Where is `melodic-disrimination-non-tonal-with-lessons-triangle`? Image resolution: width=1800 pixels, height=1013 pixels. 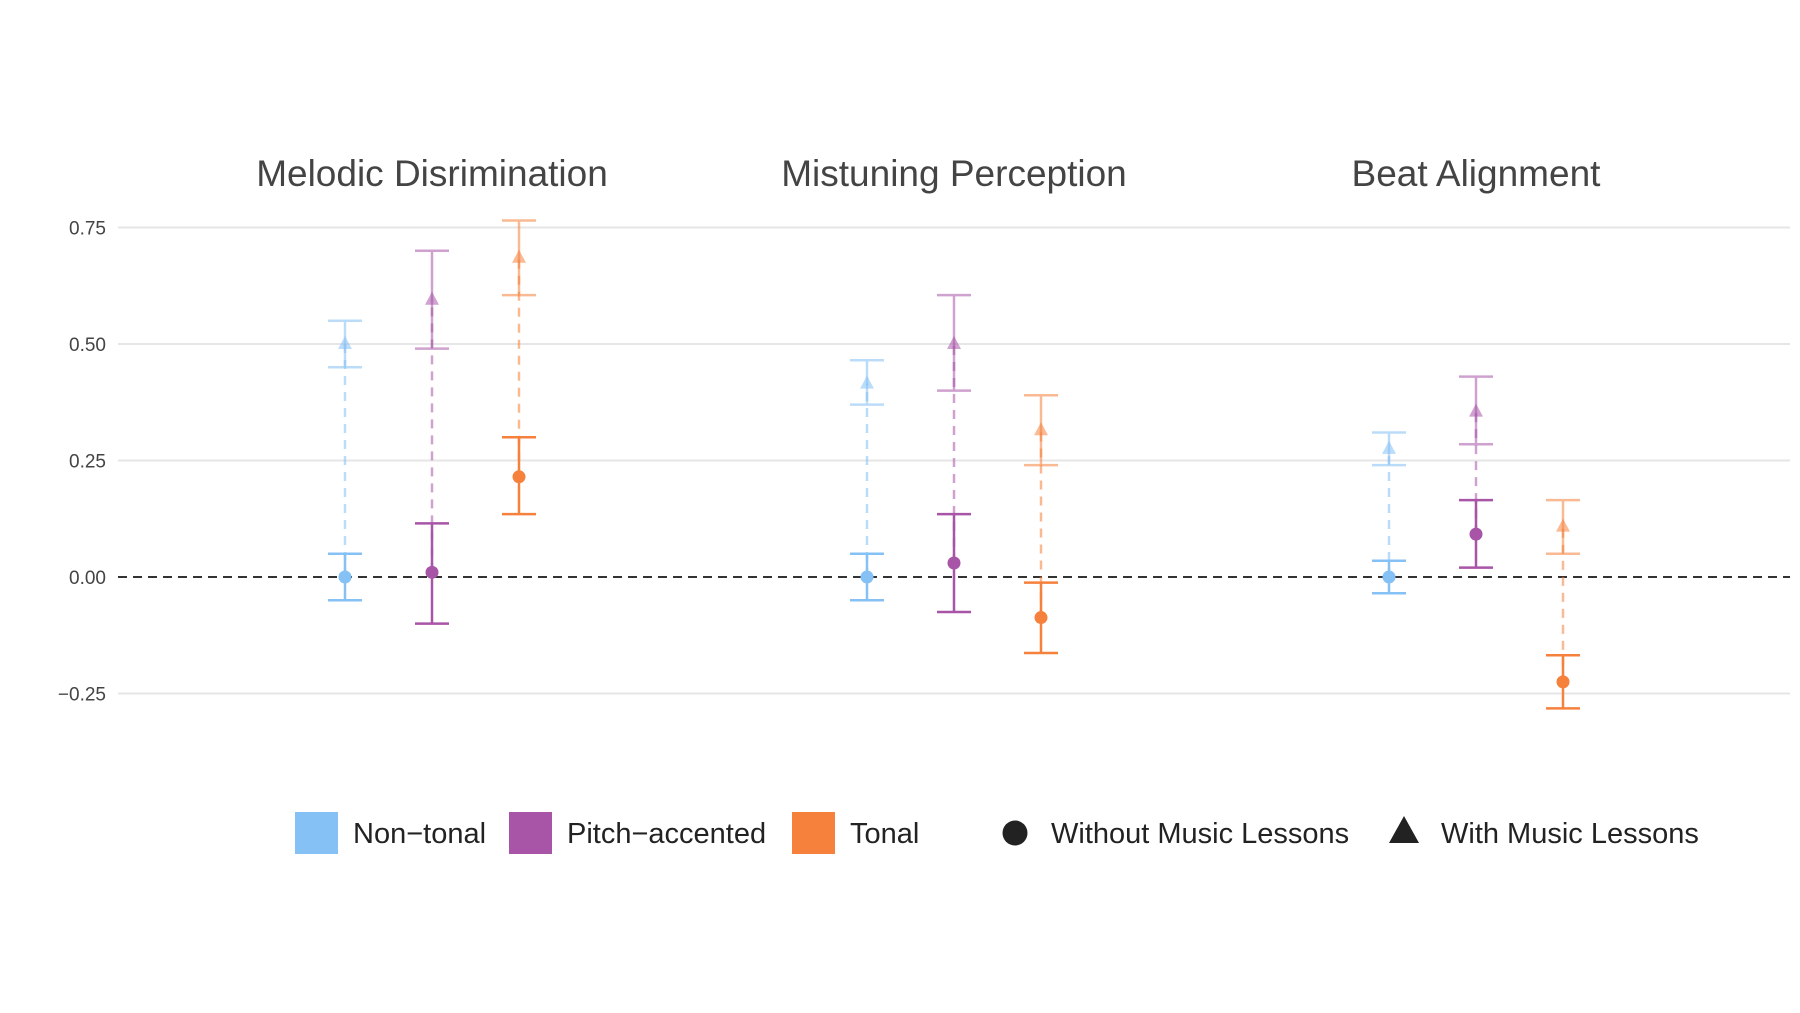
melodic-disrimination-non-tonal-with-lessons-triangle is located at coordinates (345, 342).